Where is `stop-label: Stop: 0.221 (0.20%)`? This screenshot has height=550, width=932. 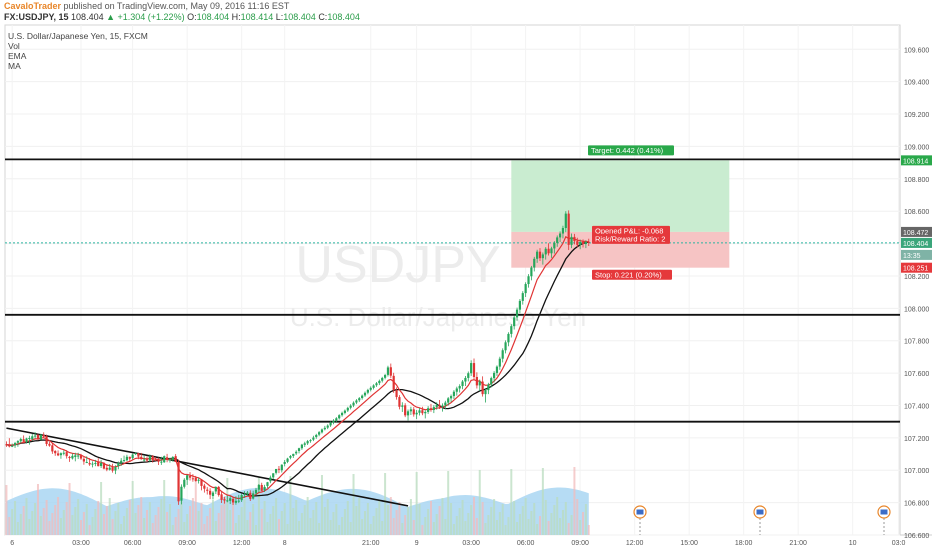 stop-label: Stop: 0.221 (0.20%) is located at coordinates (632, 274).